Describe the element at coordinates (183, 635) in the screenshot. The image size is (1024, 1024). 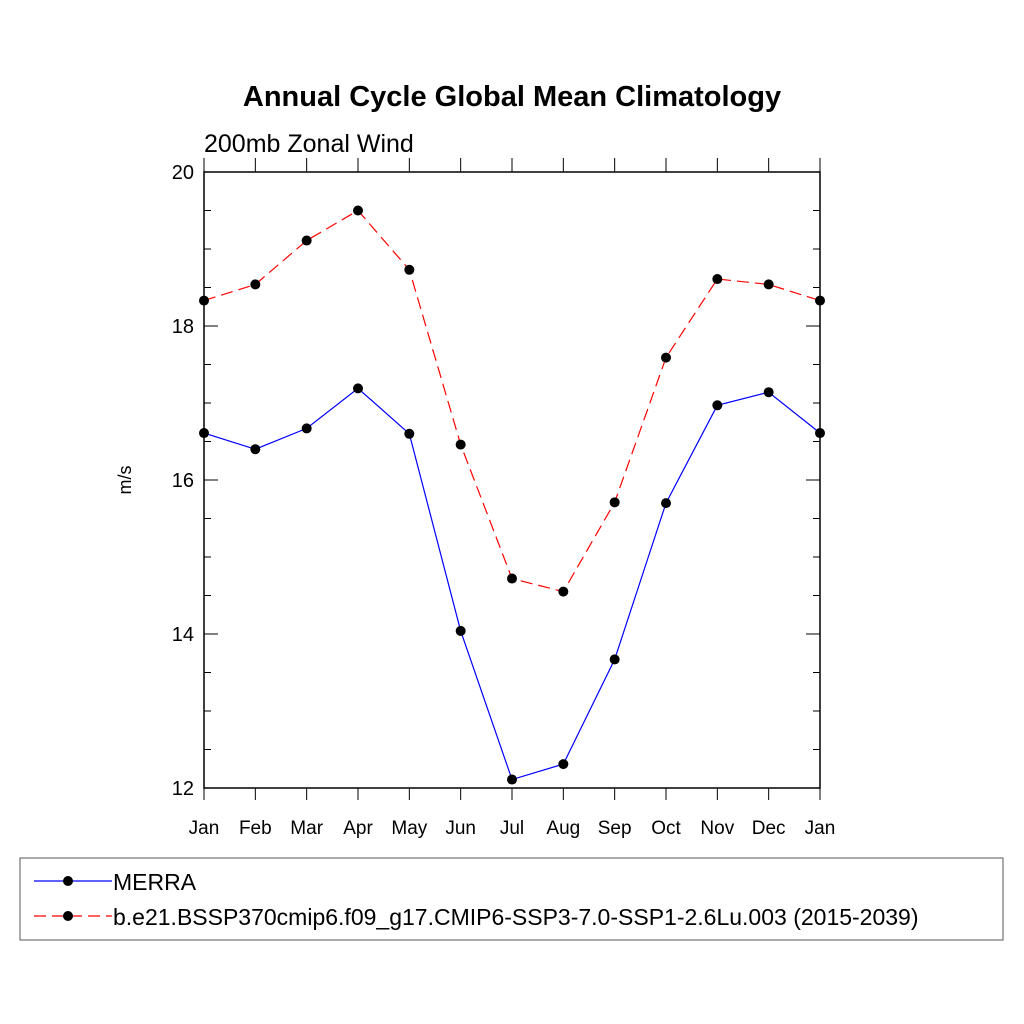
I see `y-tick-label: 14` at that location.